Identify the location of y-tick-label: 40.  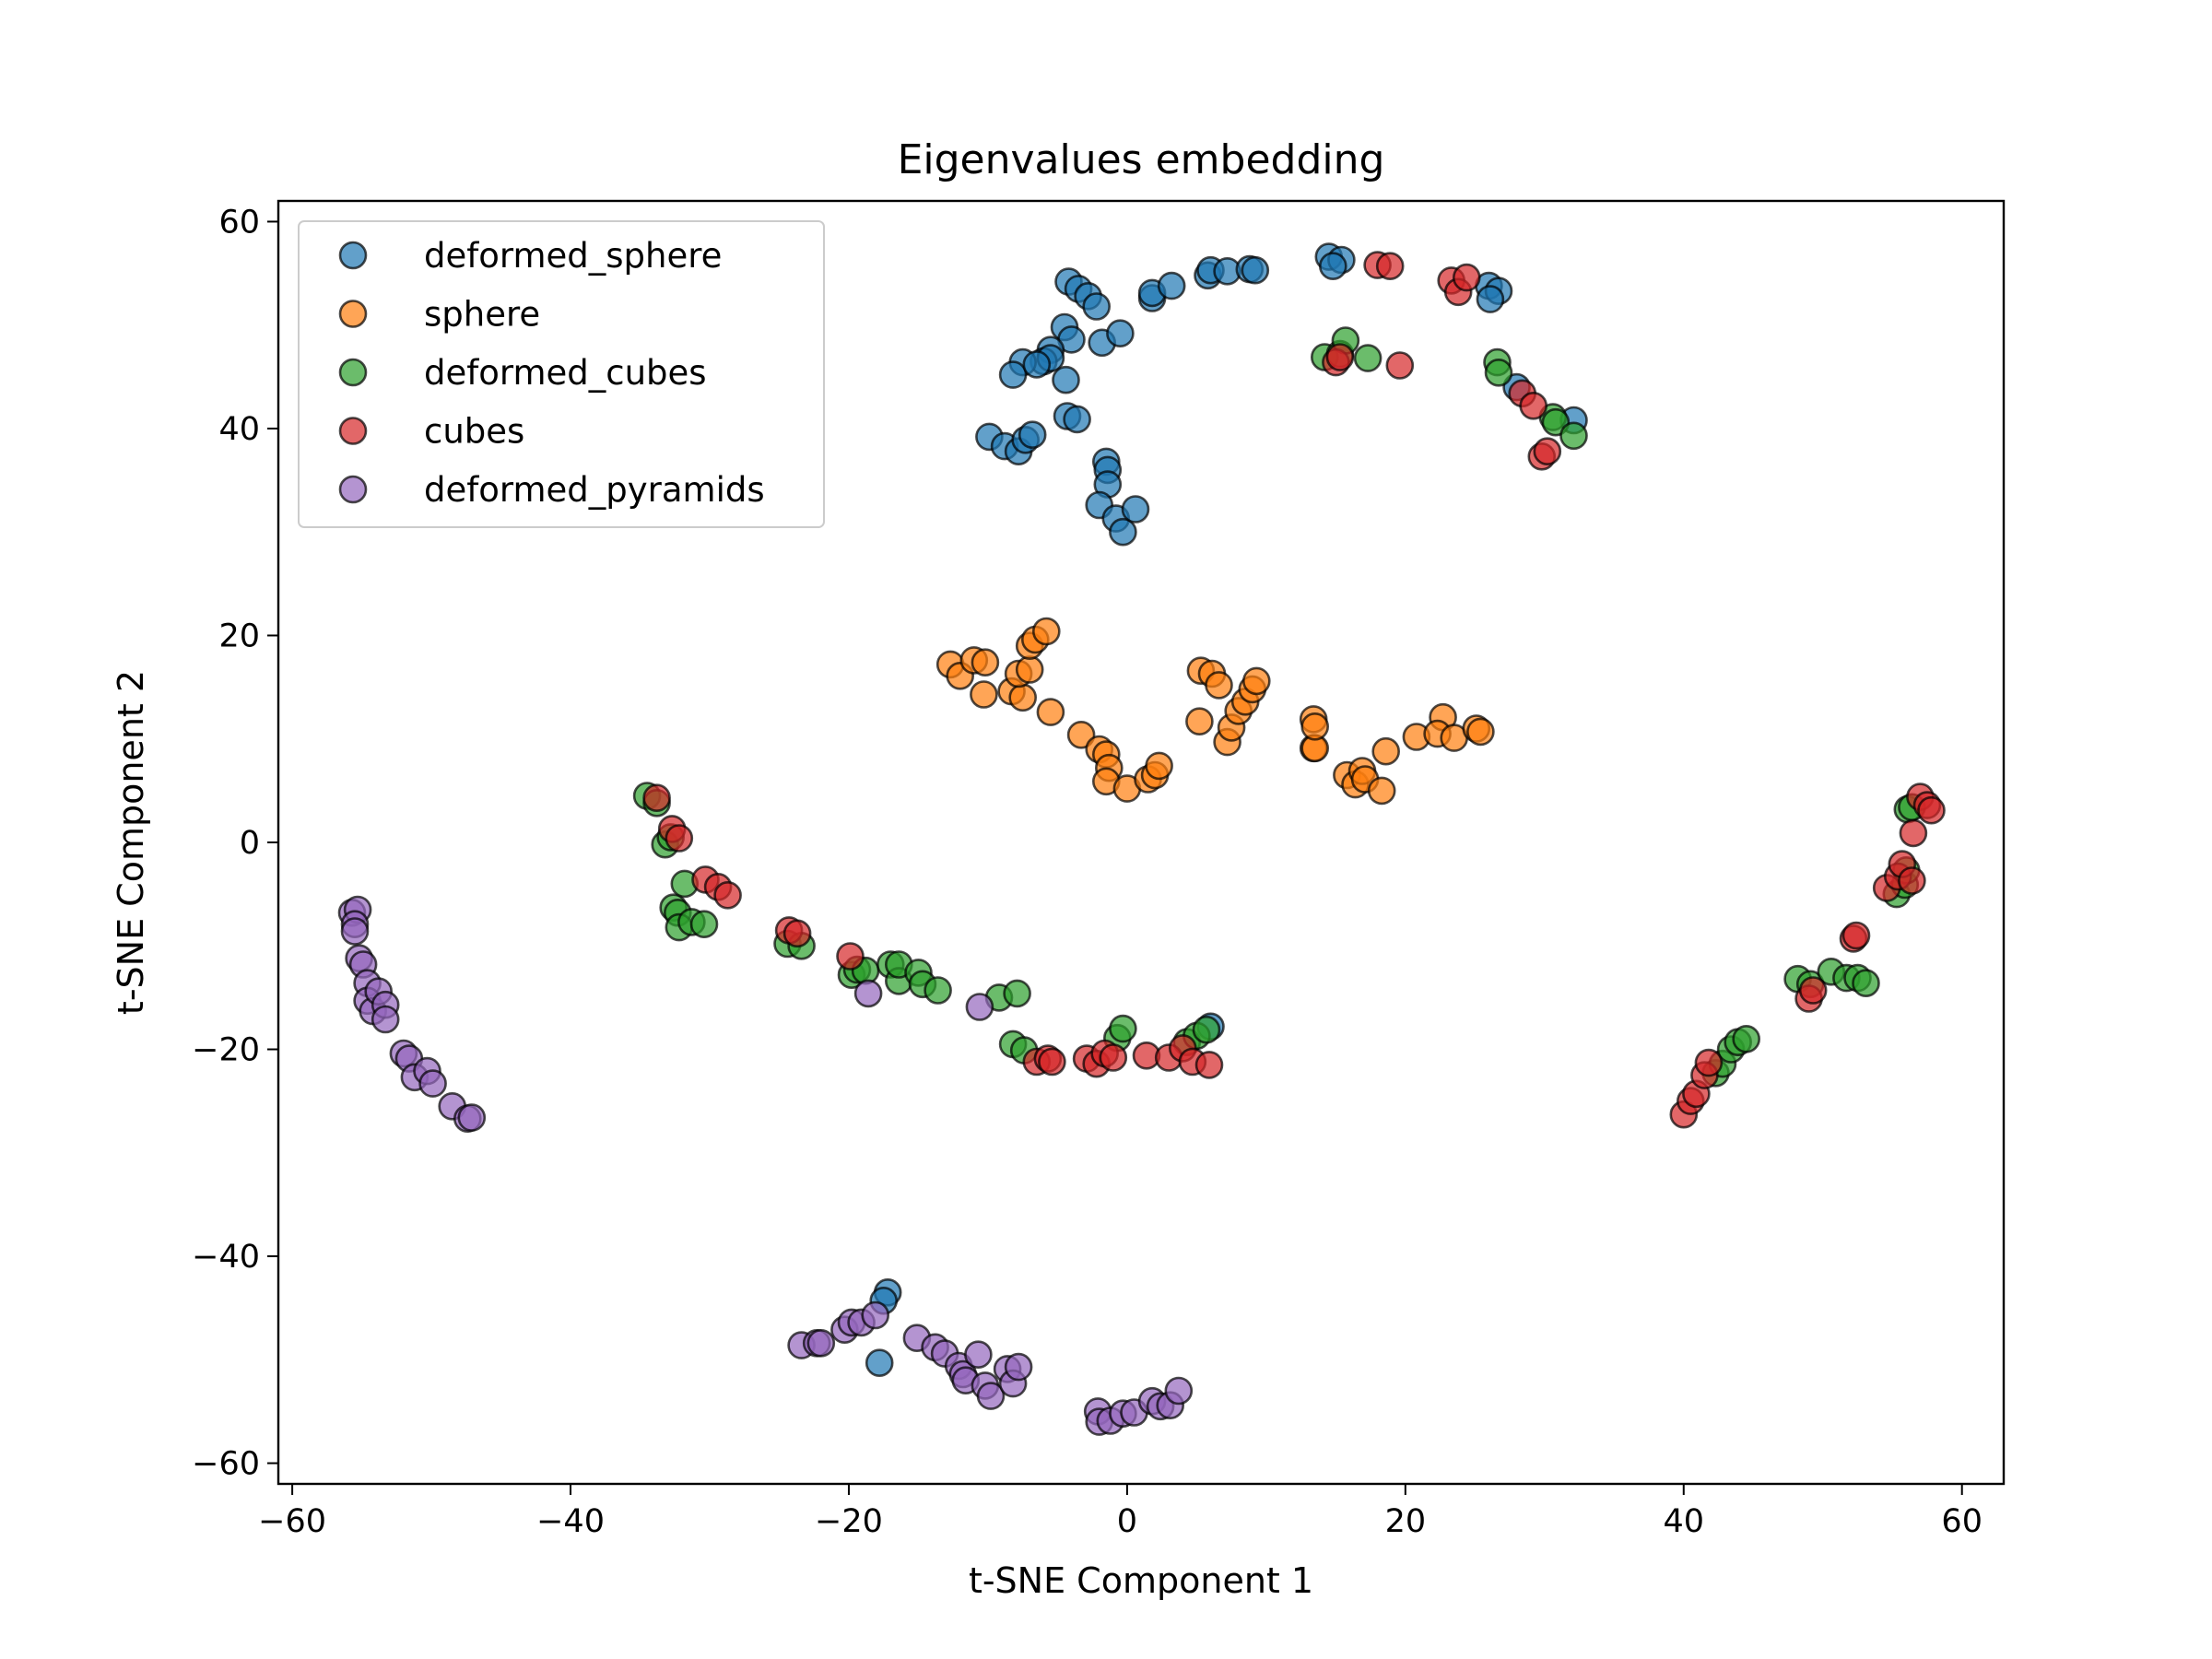
(239, 429).